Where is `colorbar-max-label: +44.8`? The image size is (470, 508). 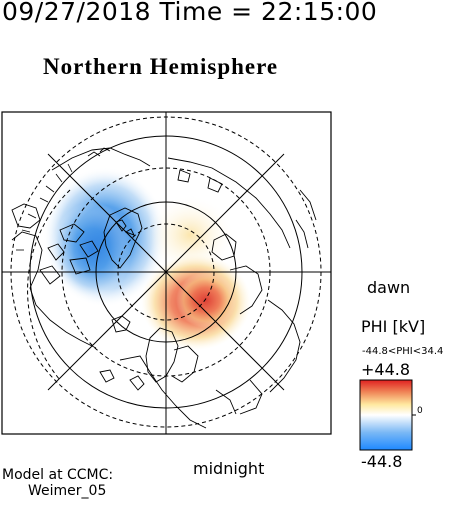 colorbar-max-label: +44.8 is located at coordinates (386, 369).